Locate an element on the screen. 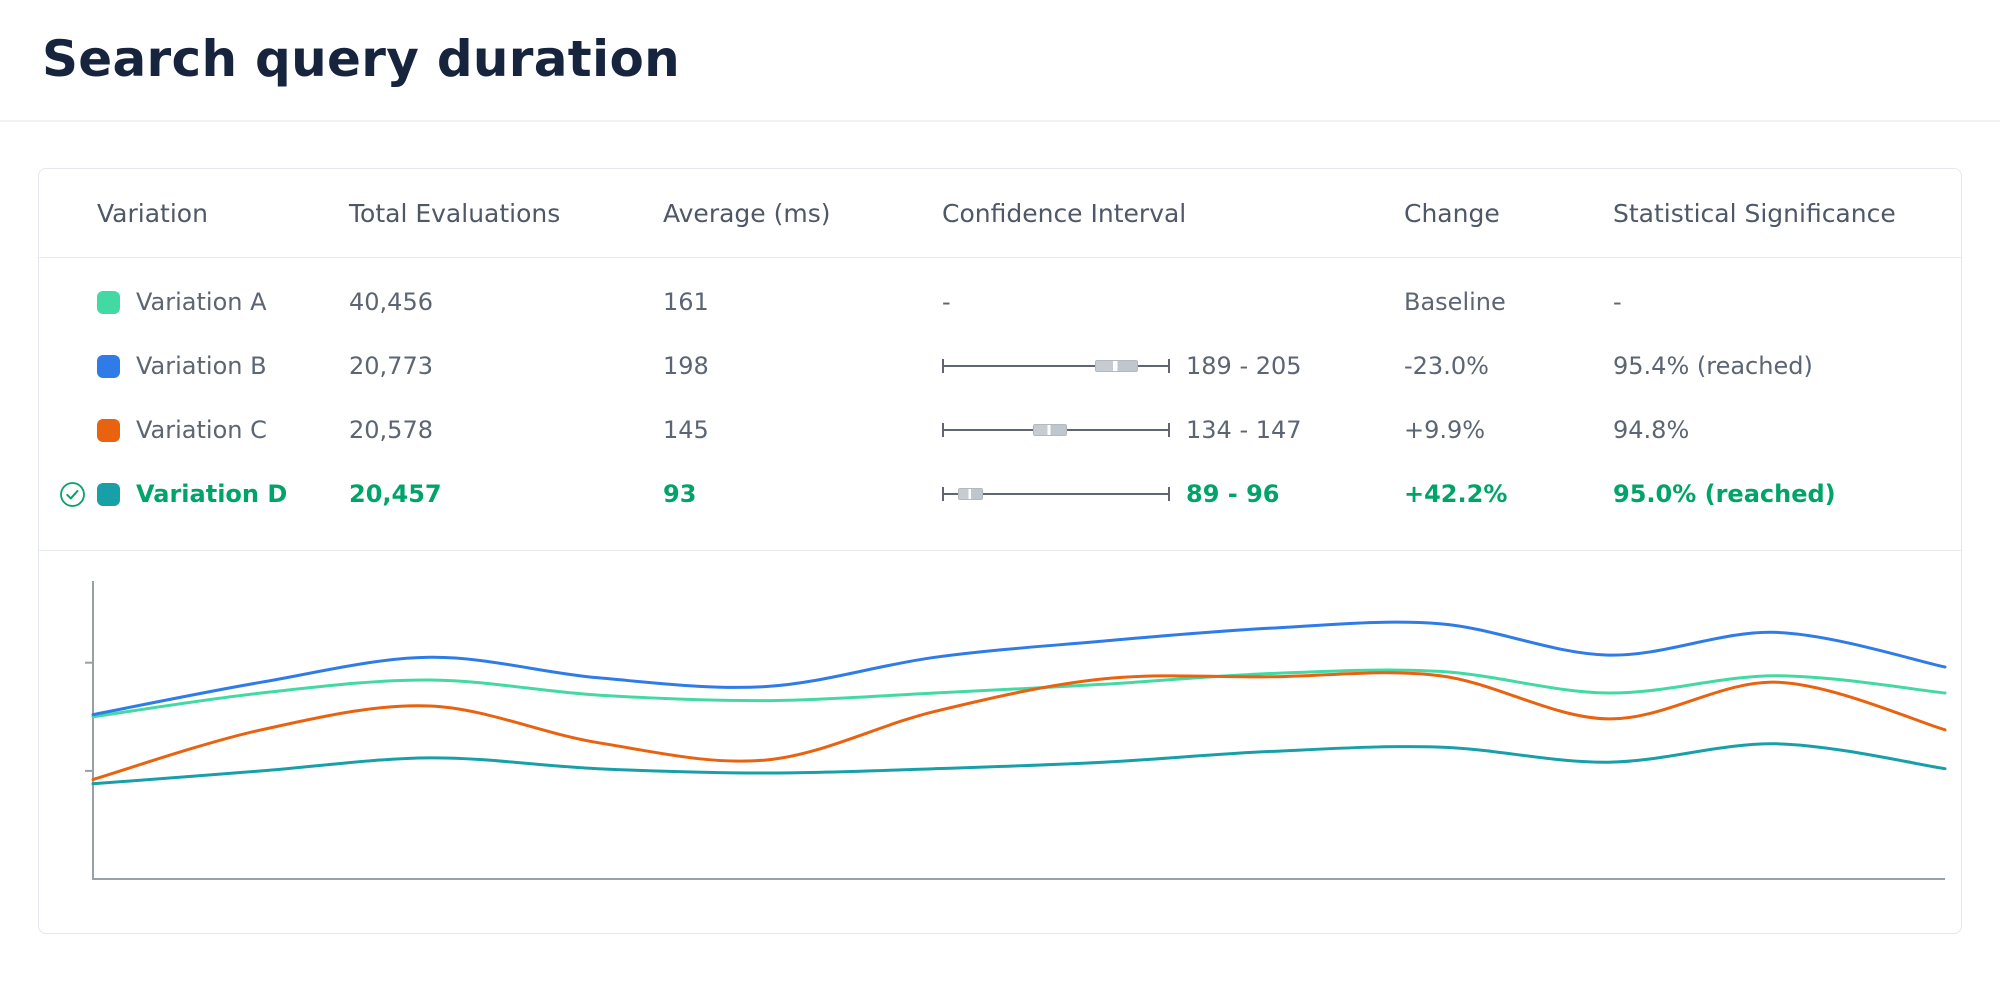  statistical-significance-value: 95.0% (reached) is located at coordinates (1724, 494).